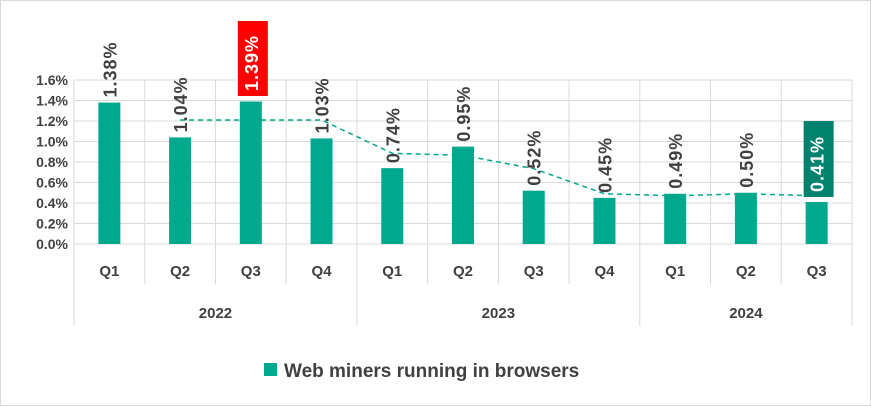 The image size is (871, 407). Describe the element at coordinates (746, 313) in the screenshot. I see `x-group-label: 2024` at that location.